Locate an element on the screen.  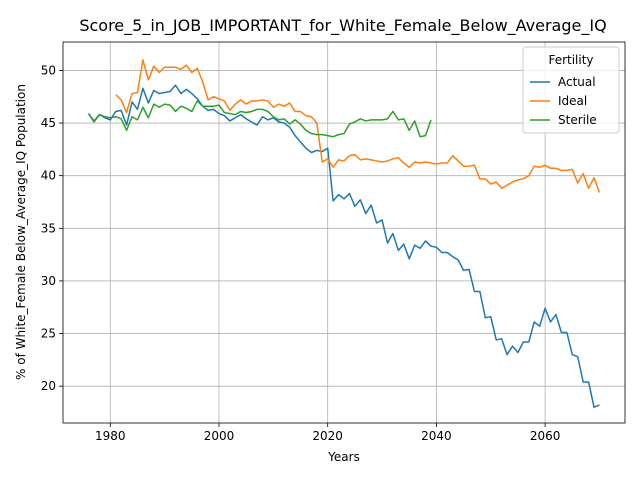
y-tick-label: 25 is located at coordinates (48, 334).